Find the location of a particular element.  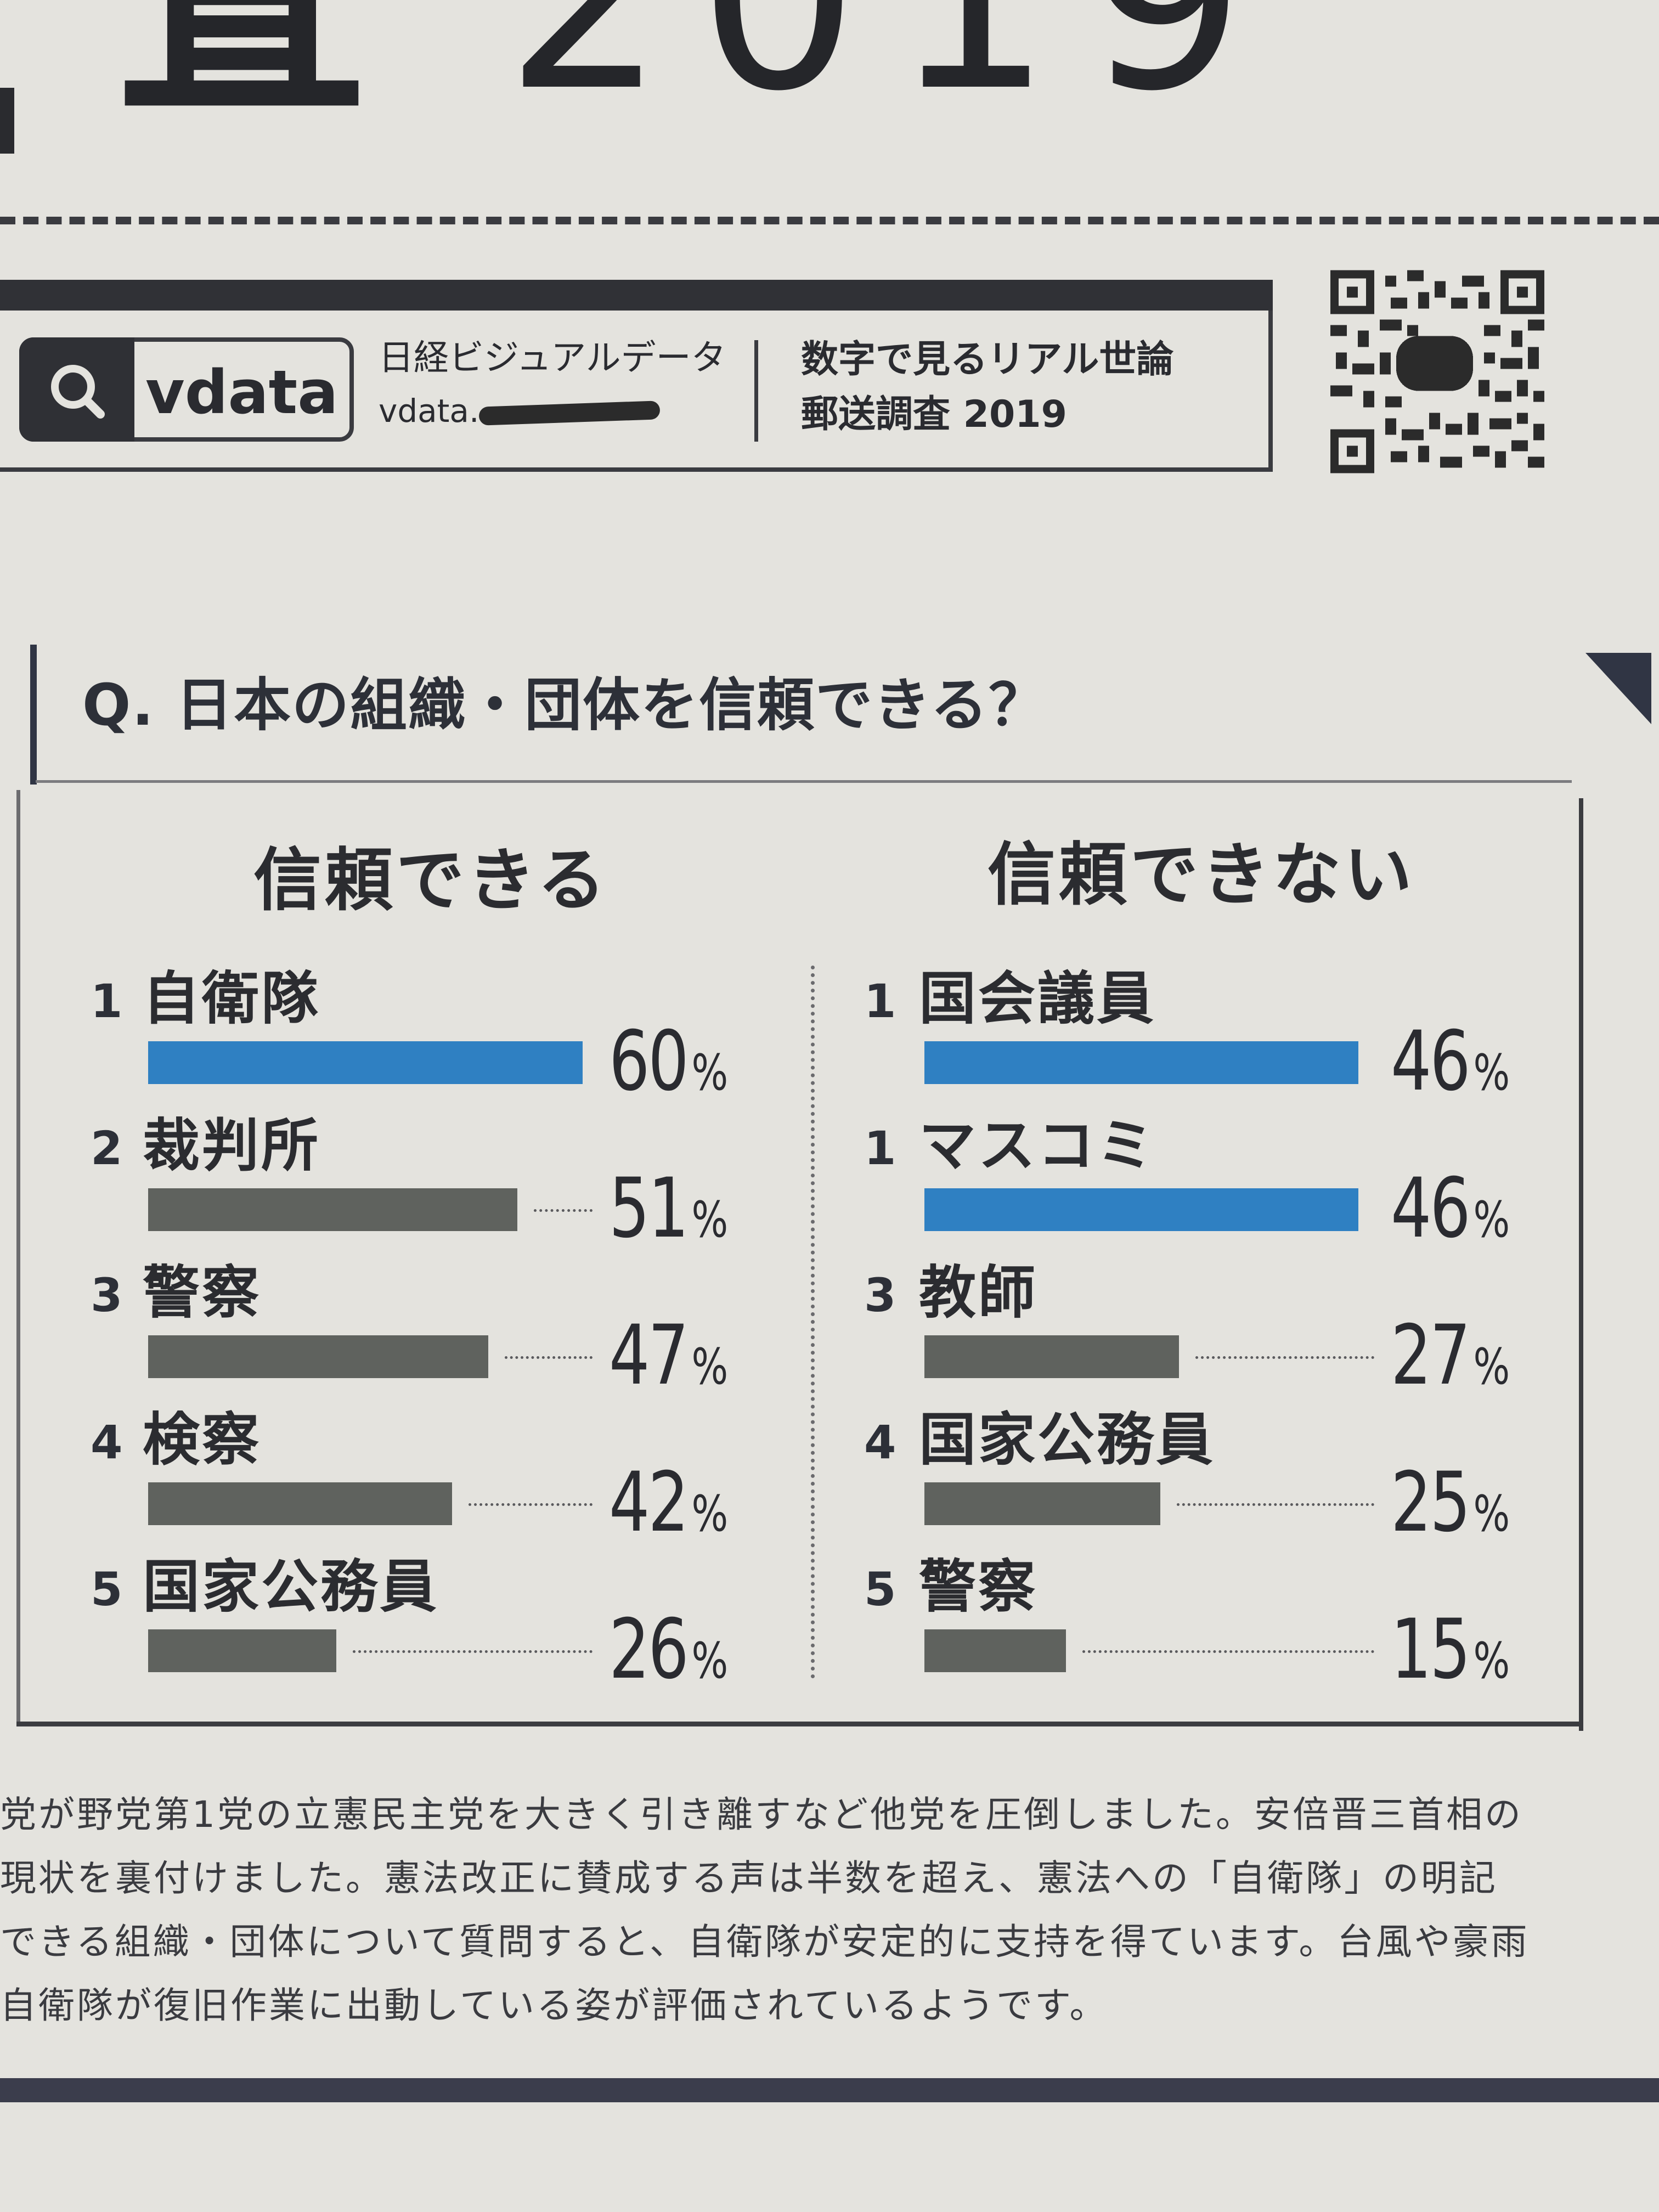

headline-edge-mark is located at coordinates (7, 121).